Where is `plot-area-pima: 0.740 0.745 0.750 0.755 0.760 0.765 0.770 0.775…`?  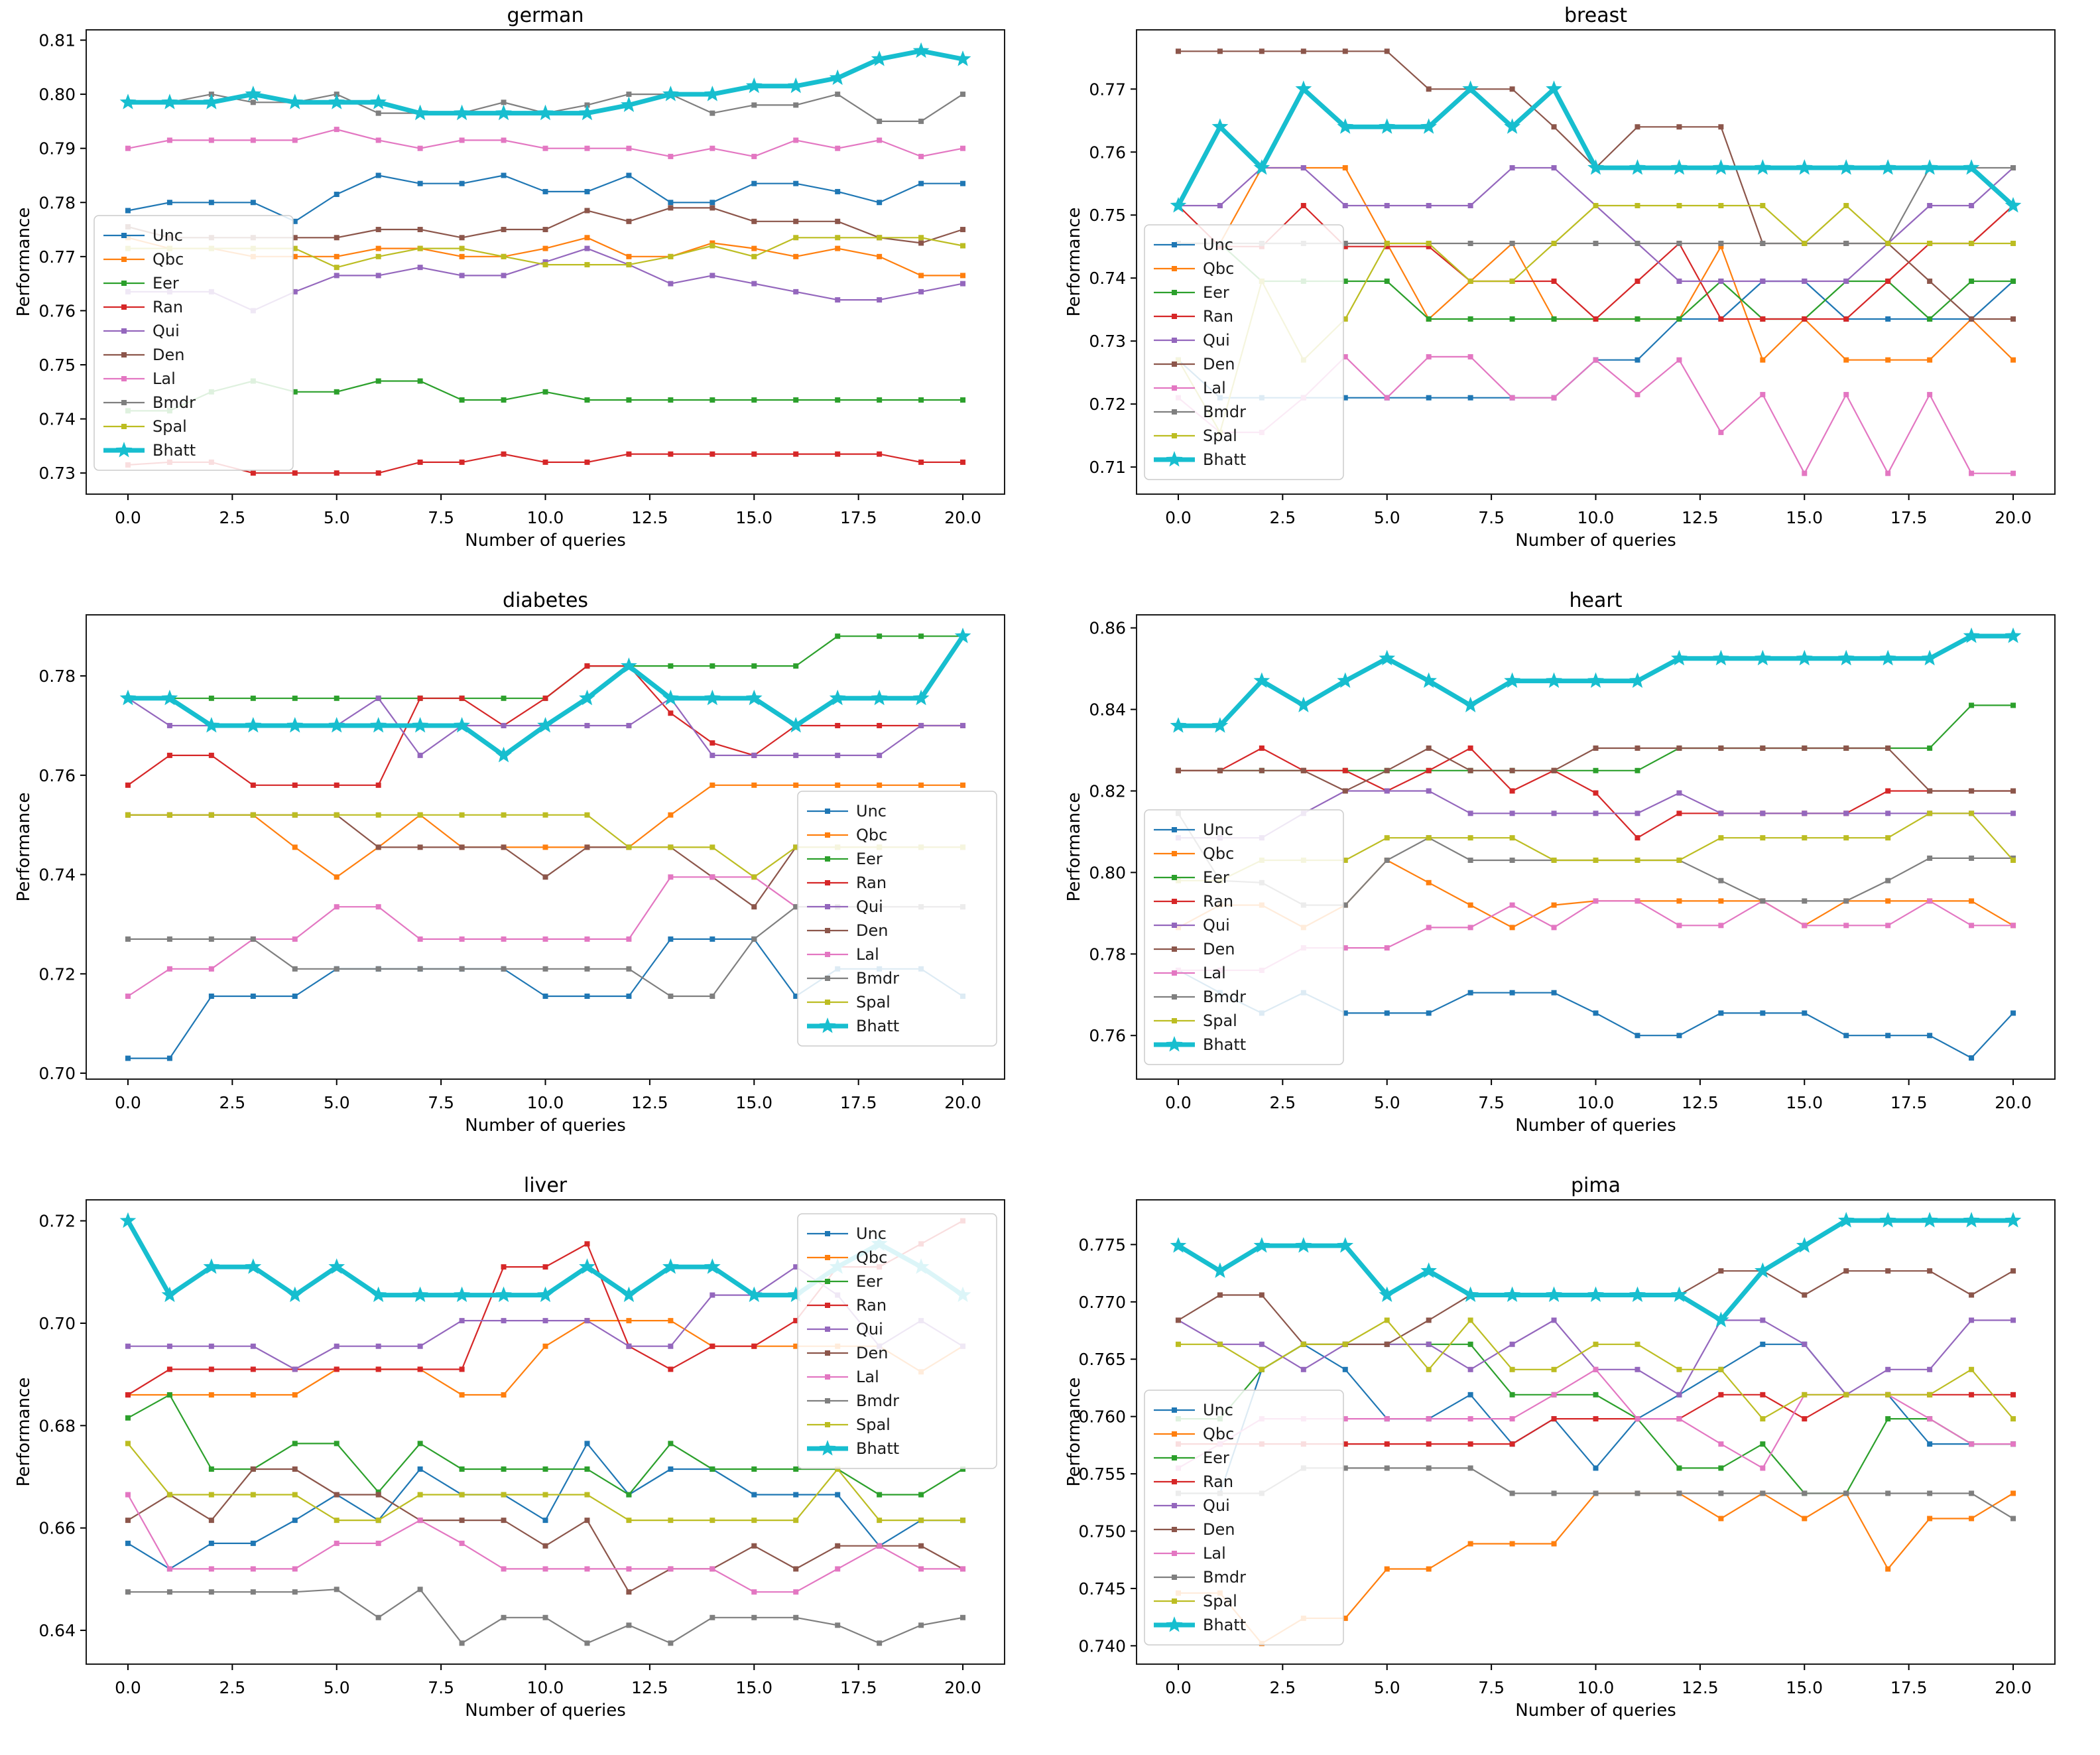 plot-area-pima: 0.740 0.745 0.750 0.755 0.760 0.765 0.770 0.775… is located at coordinates (1567, 1448).